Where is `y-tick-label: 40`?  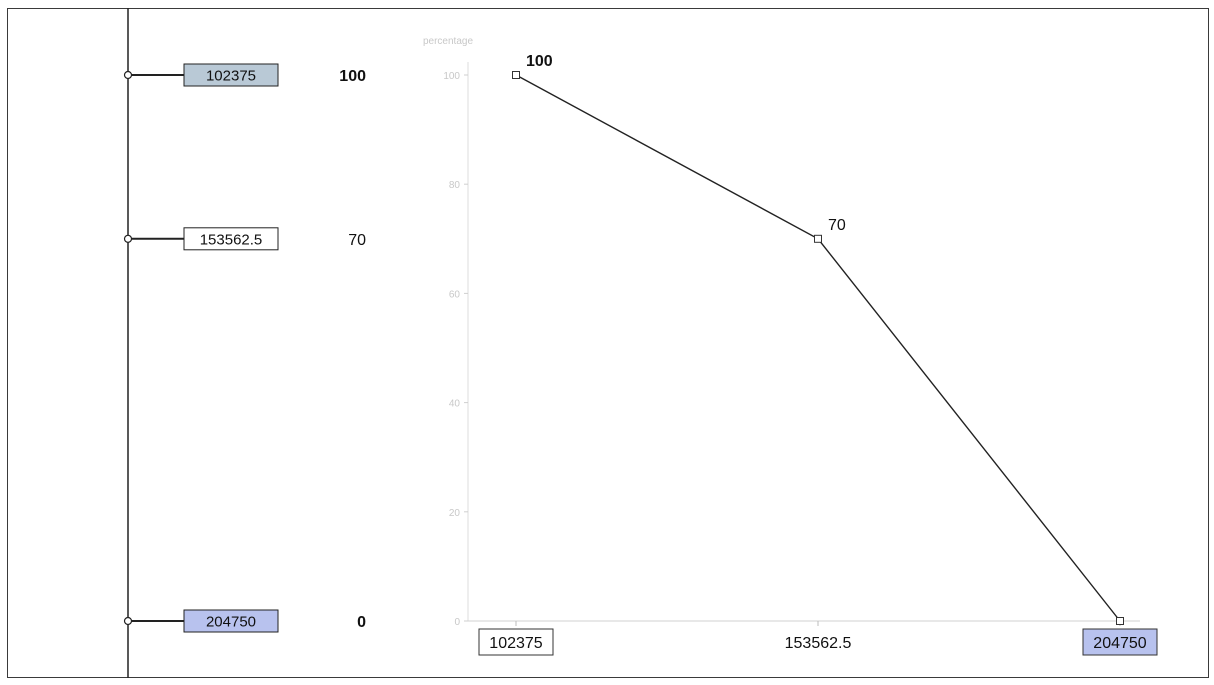 y-tick-label: 40 is located at coordinates (455, 404).